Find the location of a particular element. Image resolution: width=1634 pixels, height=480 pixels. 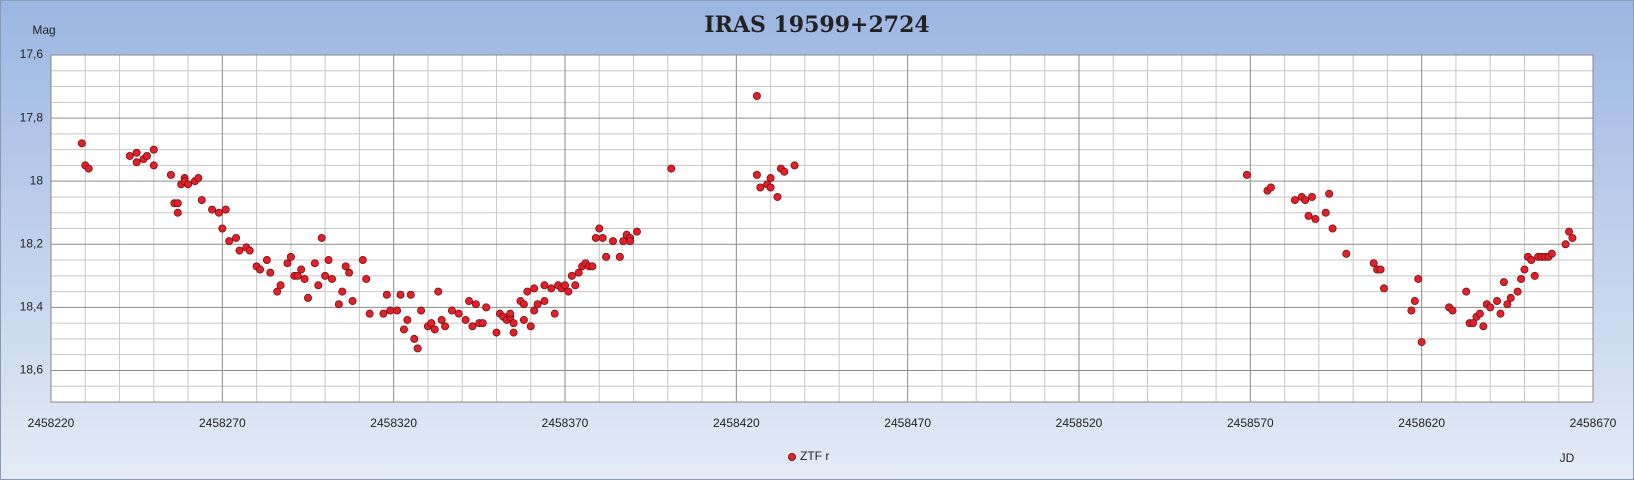

chart-title: IRAS 19599+2724 is located at coordinates (816, 25).